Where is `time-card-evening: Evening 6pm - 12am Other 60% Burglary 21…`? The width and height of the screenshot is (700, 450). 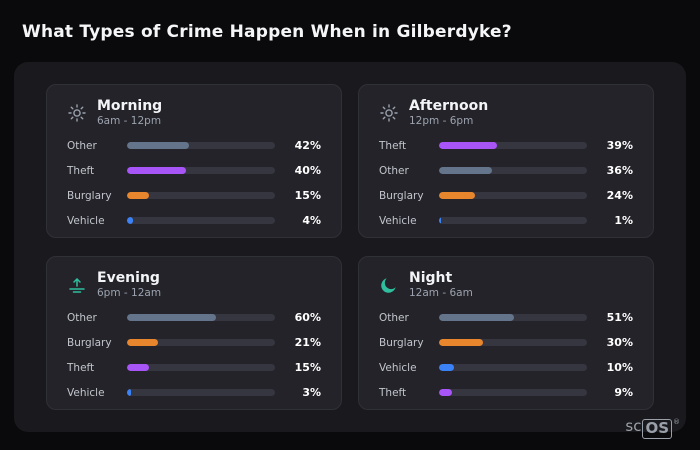 time-card-evening: Evening 6pm - 12am Other 60% Burglary 21… is located at coordinates (194, 333).